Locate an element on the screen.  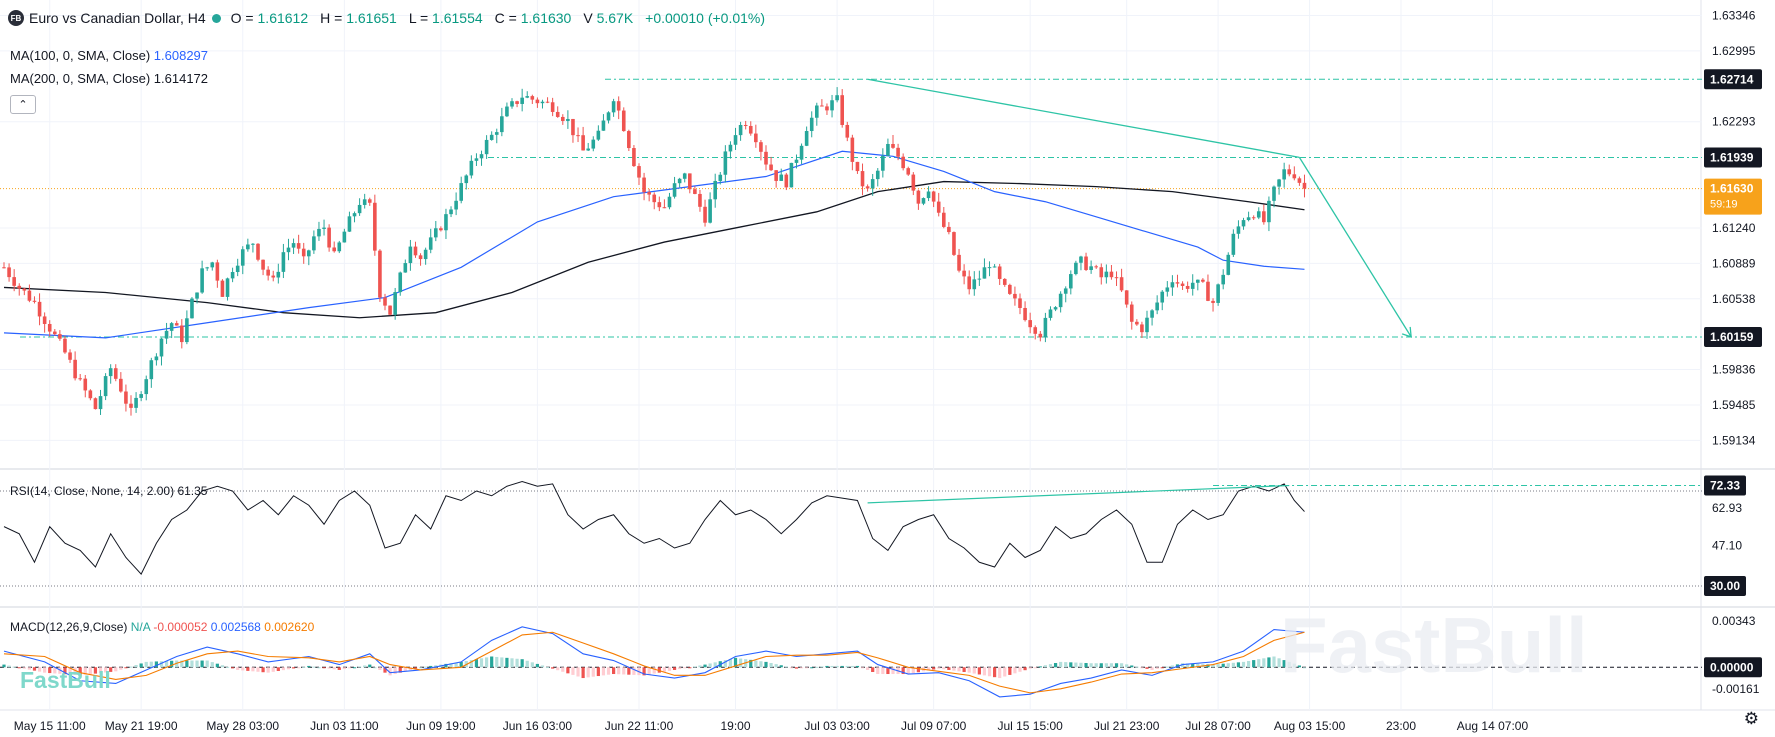
rsi-trendline is located at coordinates (1078, 494).